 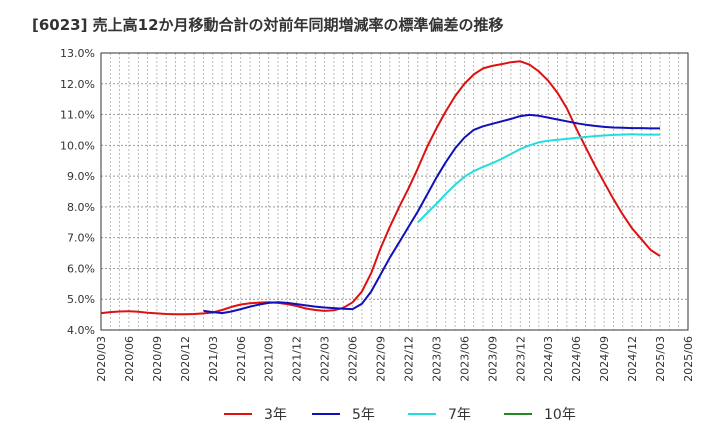 What do you see at coordinates (77, 53) in the screenshot?
I see `y-tick-label: 13.0%` at bounding box center [77, 53].